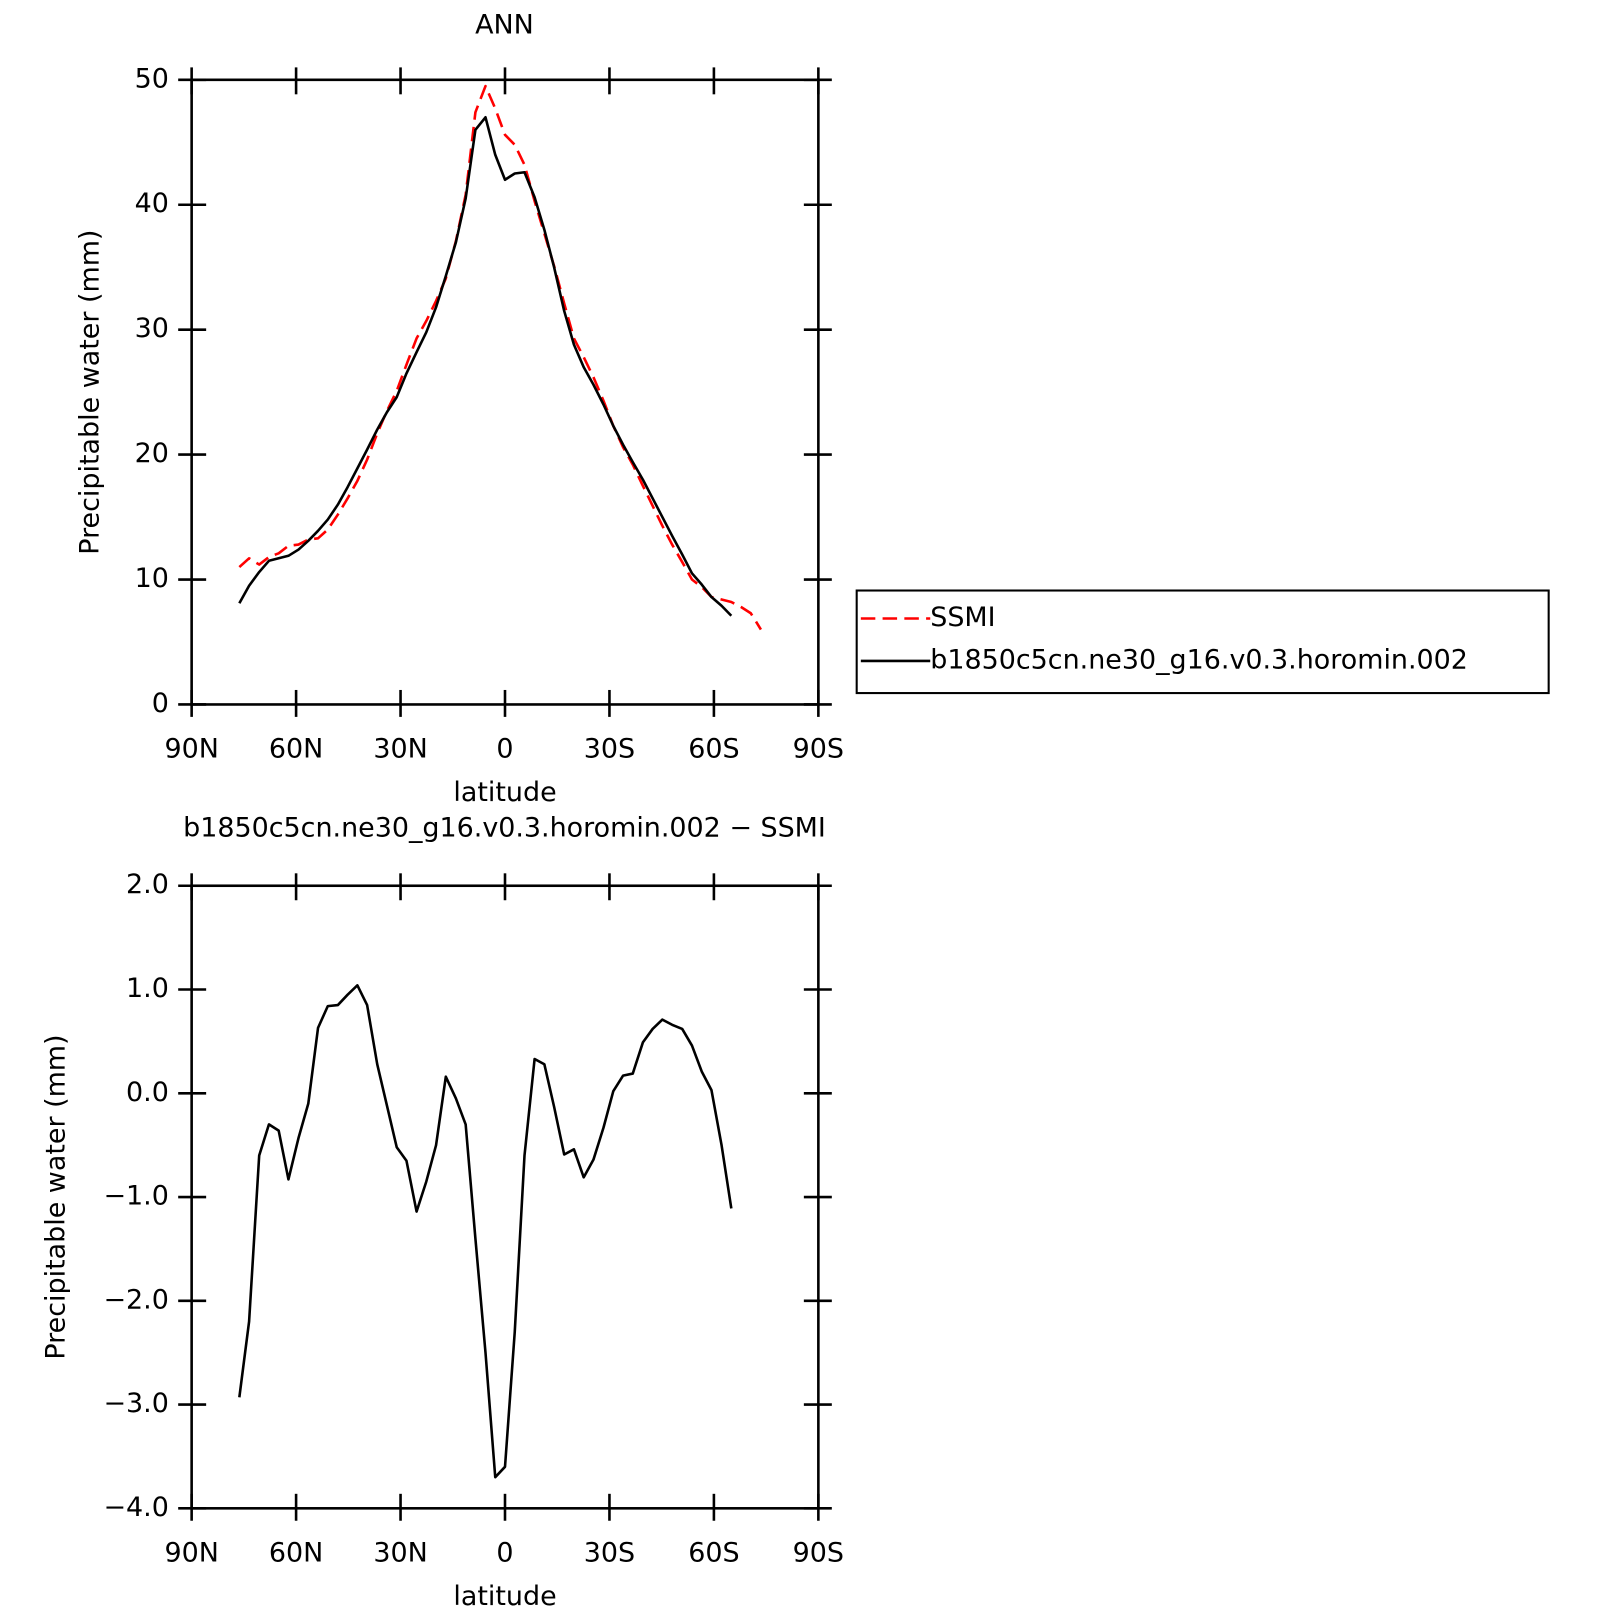  What do you see at coordinates (152, 453) in the screenshot?
I see `y-tick-label: 20` at bounding box center [152, 453].